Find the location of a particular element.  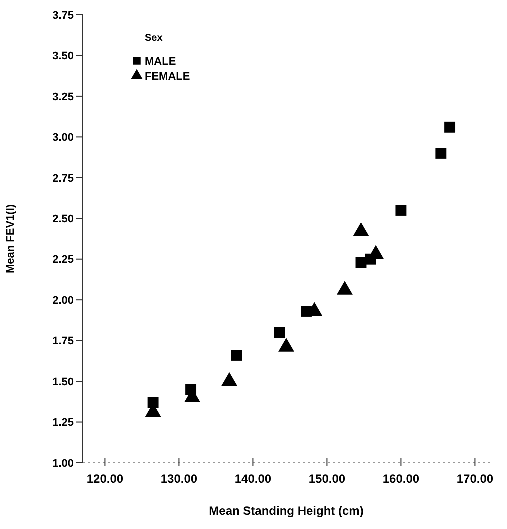

y-tick-label: 3.50 is located at coordinates (63, 56).